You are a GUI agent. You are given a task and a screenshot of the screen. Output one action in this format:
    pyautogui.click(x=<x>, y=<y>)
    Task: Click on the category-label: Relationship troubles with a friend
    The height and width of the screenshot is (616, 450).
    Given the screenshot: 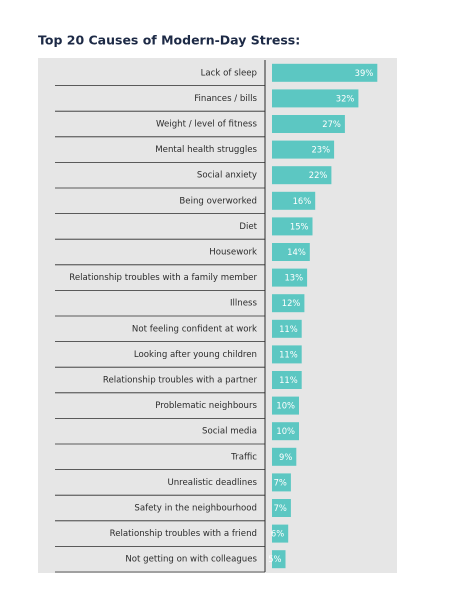 What is the action you would take?
    pyautogui.click(x=183, y=534)
    